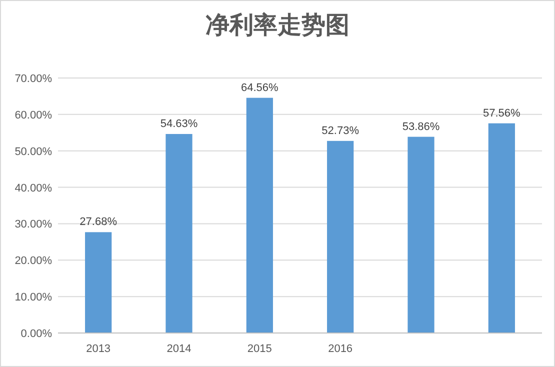  Describe the element at coordinates (340, 349) in the screenshot. I see `x-tick-label: 2016` at that location.